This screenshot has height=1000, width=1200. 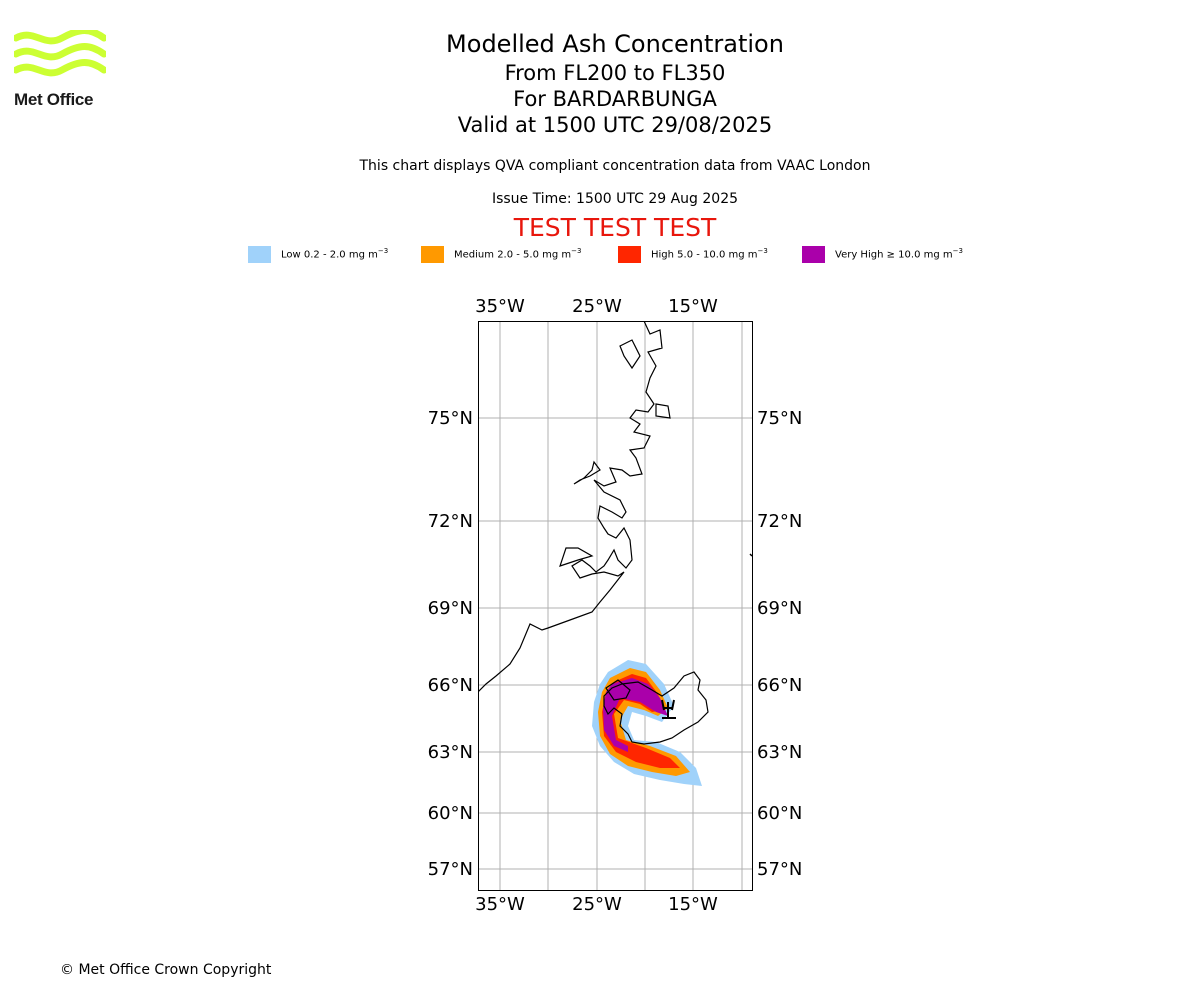 I want to click on iceland-coastline, so click(x=656, y=708).